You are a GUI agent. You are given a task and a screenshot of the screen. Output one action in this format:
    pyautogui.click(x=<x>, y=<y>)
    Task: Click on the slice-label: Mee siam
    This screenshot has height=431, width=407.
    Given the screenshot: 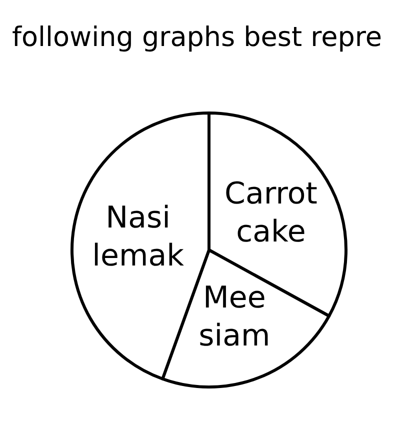 What is the action you would take?
    pyautogui.click(x=234, y=317)
    